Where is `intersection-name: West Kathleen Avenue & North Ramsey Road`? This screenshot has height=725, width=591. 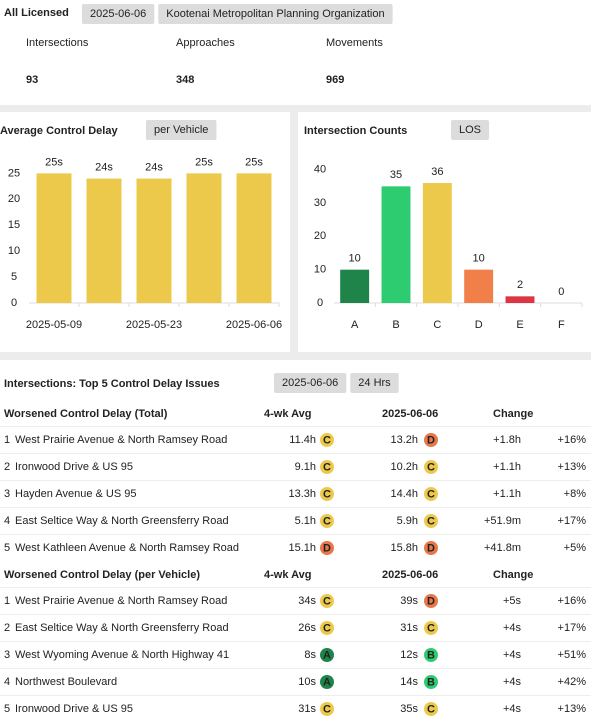
intersection-name: West Kathleen Avenue & North Ramsey Road is located at coordinates (127, 548).